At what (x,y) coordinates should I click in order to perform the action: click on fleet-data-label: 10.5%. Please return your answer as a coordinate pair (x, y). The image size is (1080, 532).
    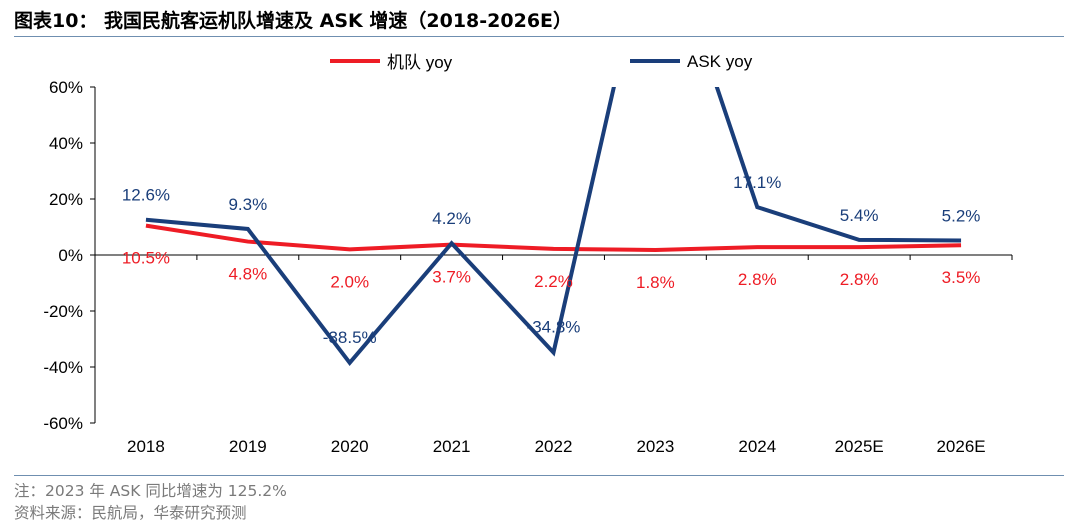
    Looking at the image, I should click on (146, 258).